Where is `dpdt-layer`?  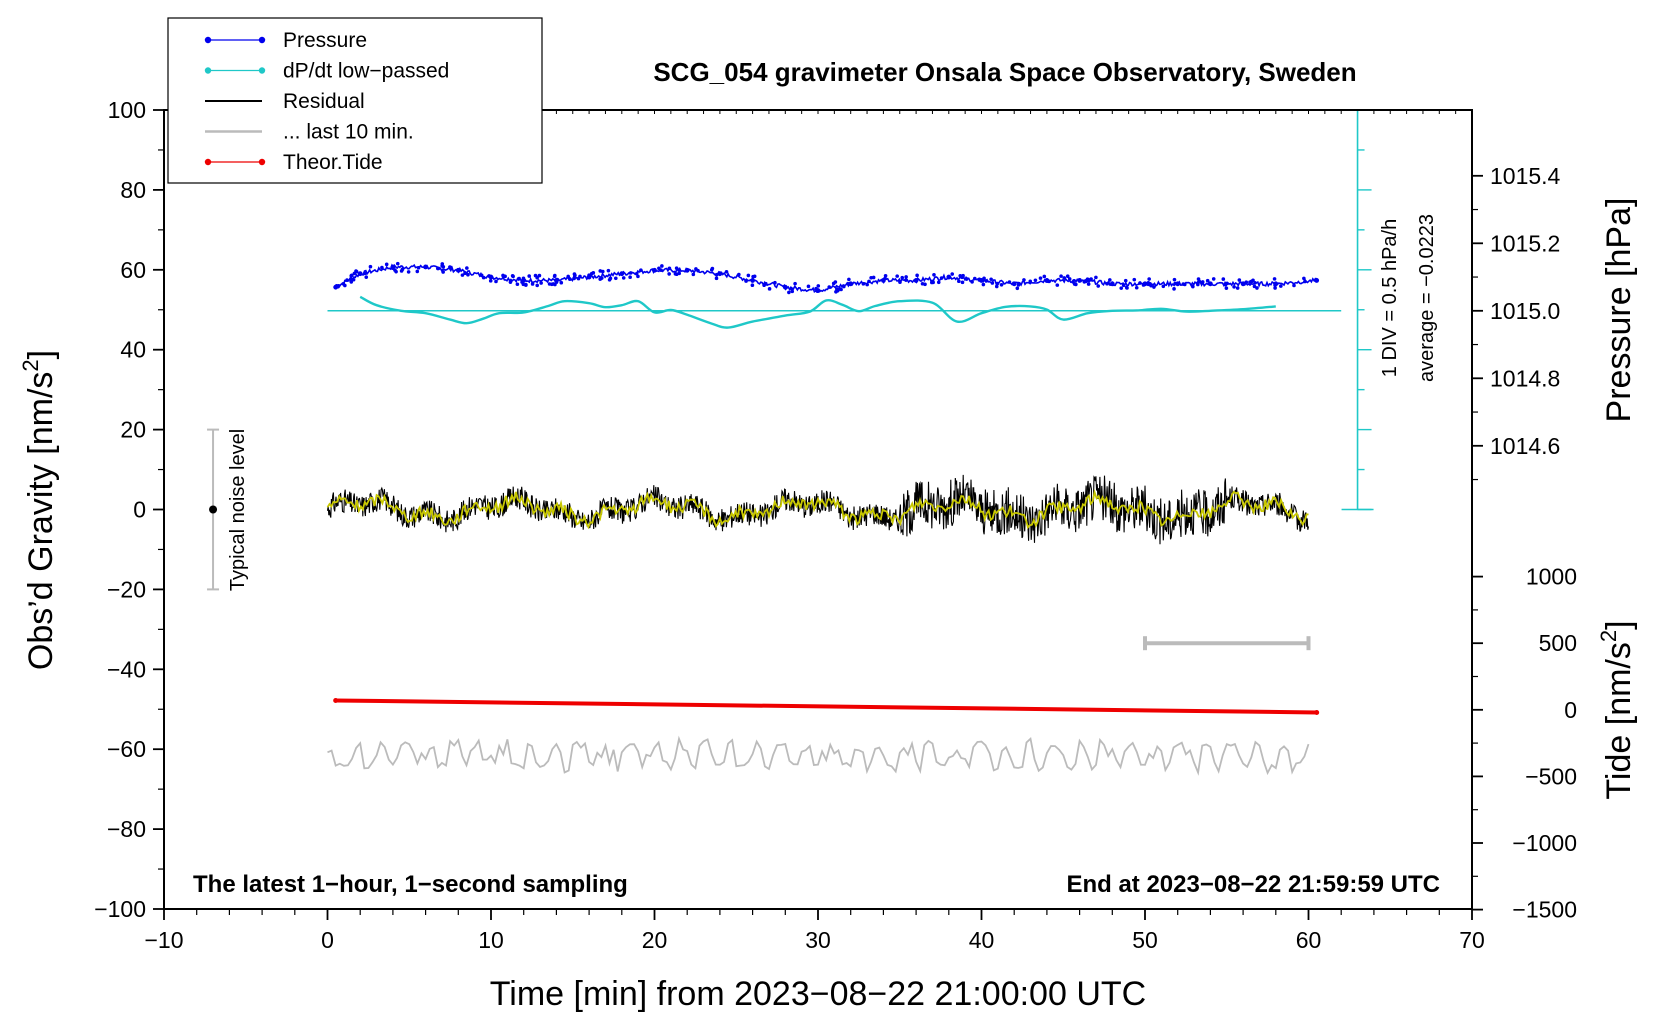 dpdt-layer is located at coordinates (834, 312).